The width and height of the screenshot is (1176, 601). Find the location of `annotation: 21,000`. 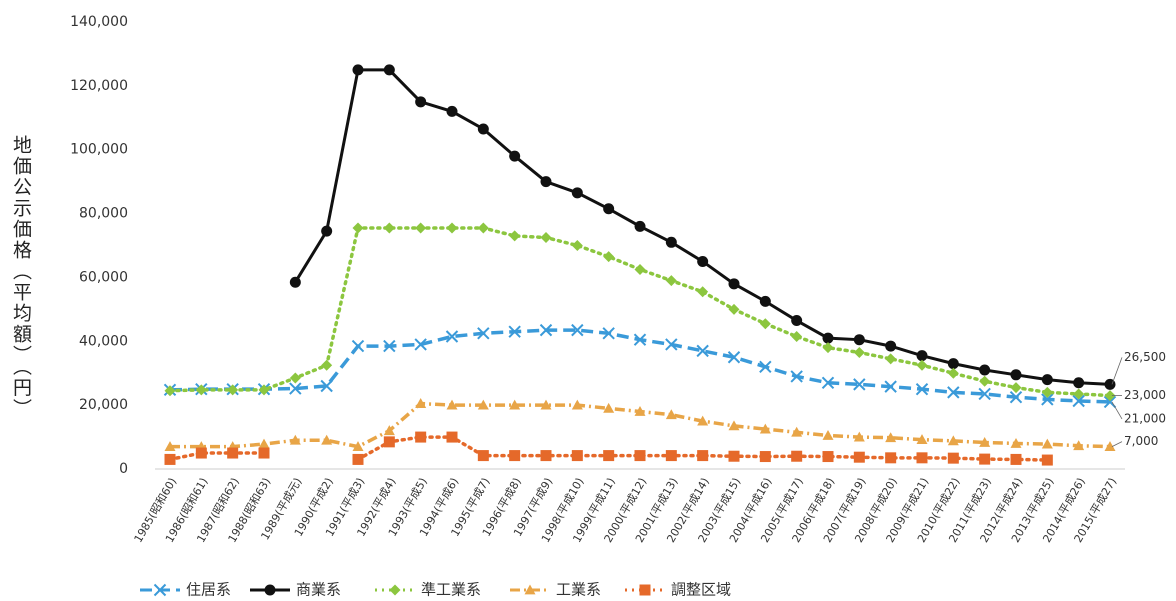

annotation: 21,000 is located at coordinates (1145, 418).